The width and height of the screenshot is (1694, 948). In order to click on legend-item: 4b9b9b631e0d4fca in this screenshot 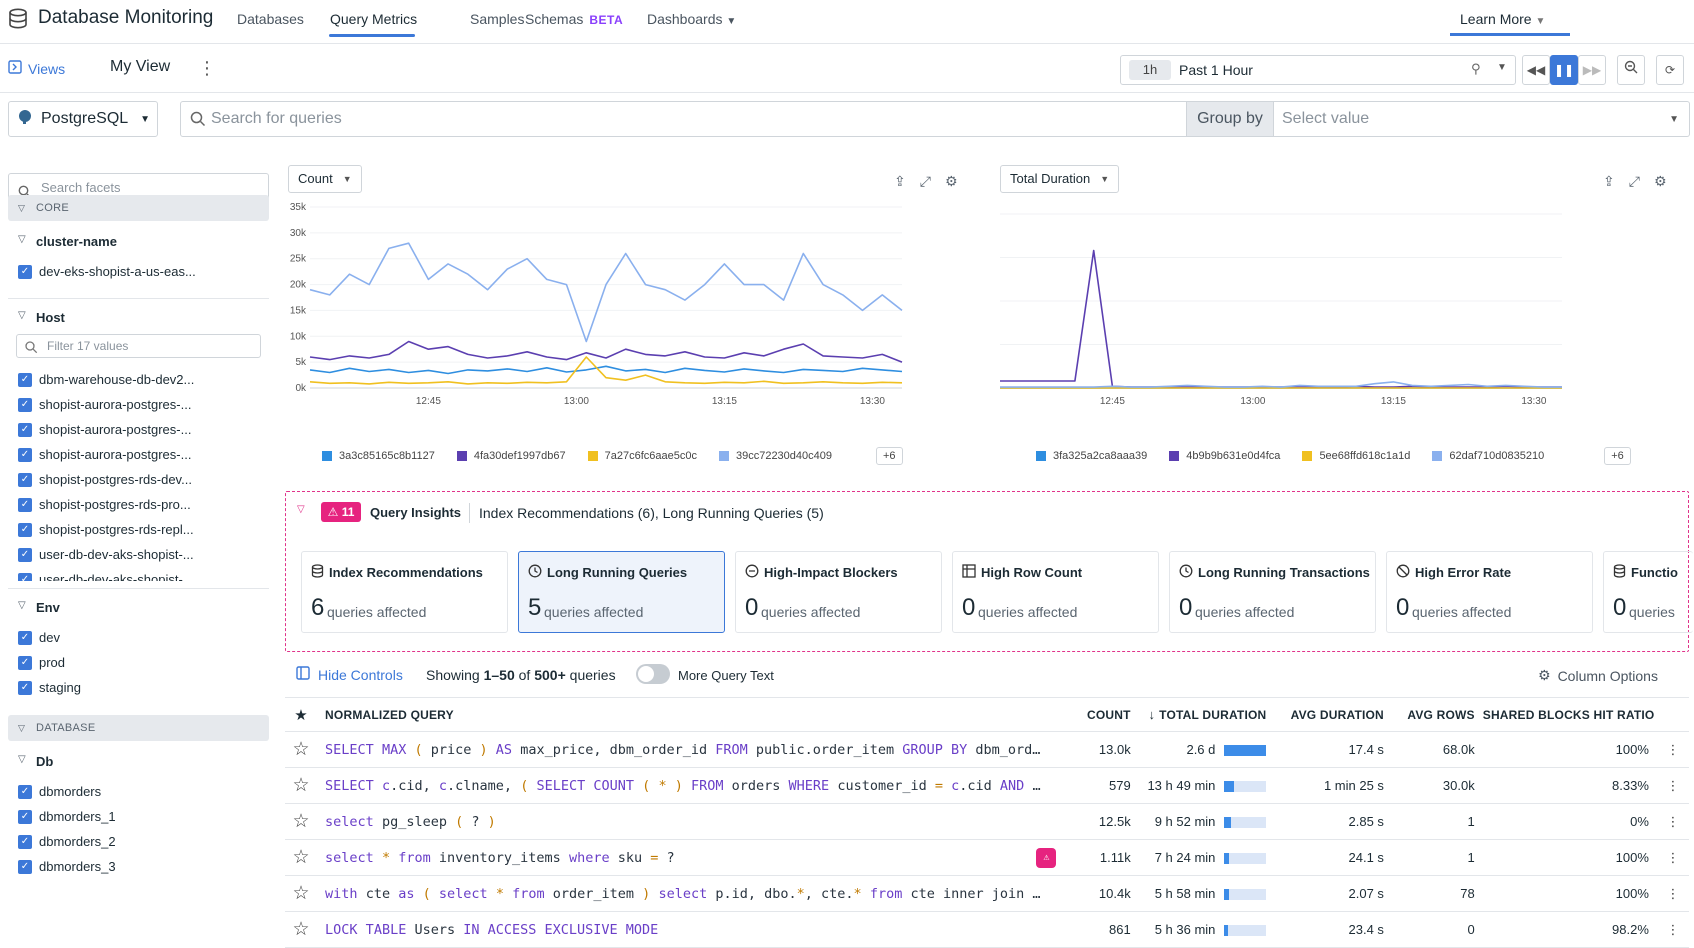, I will do `click(1224, 456)`.